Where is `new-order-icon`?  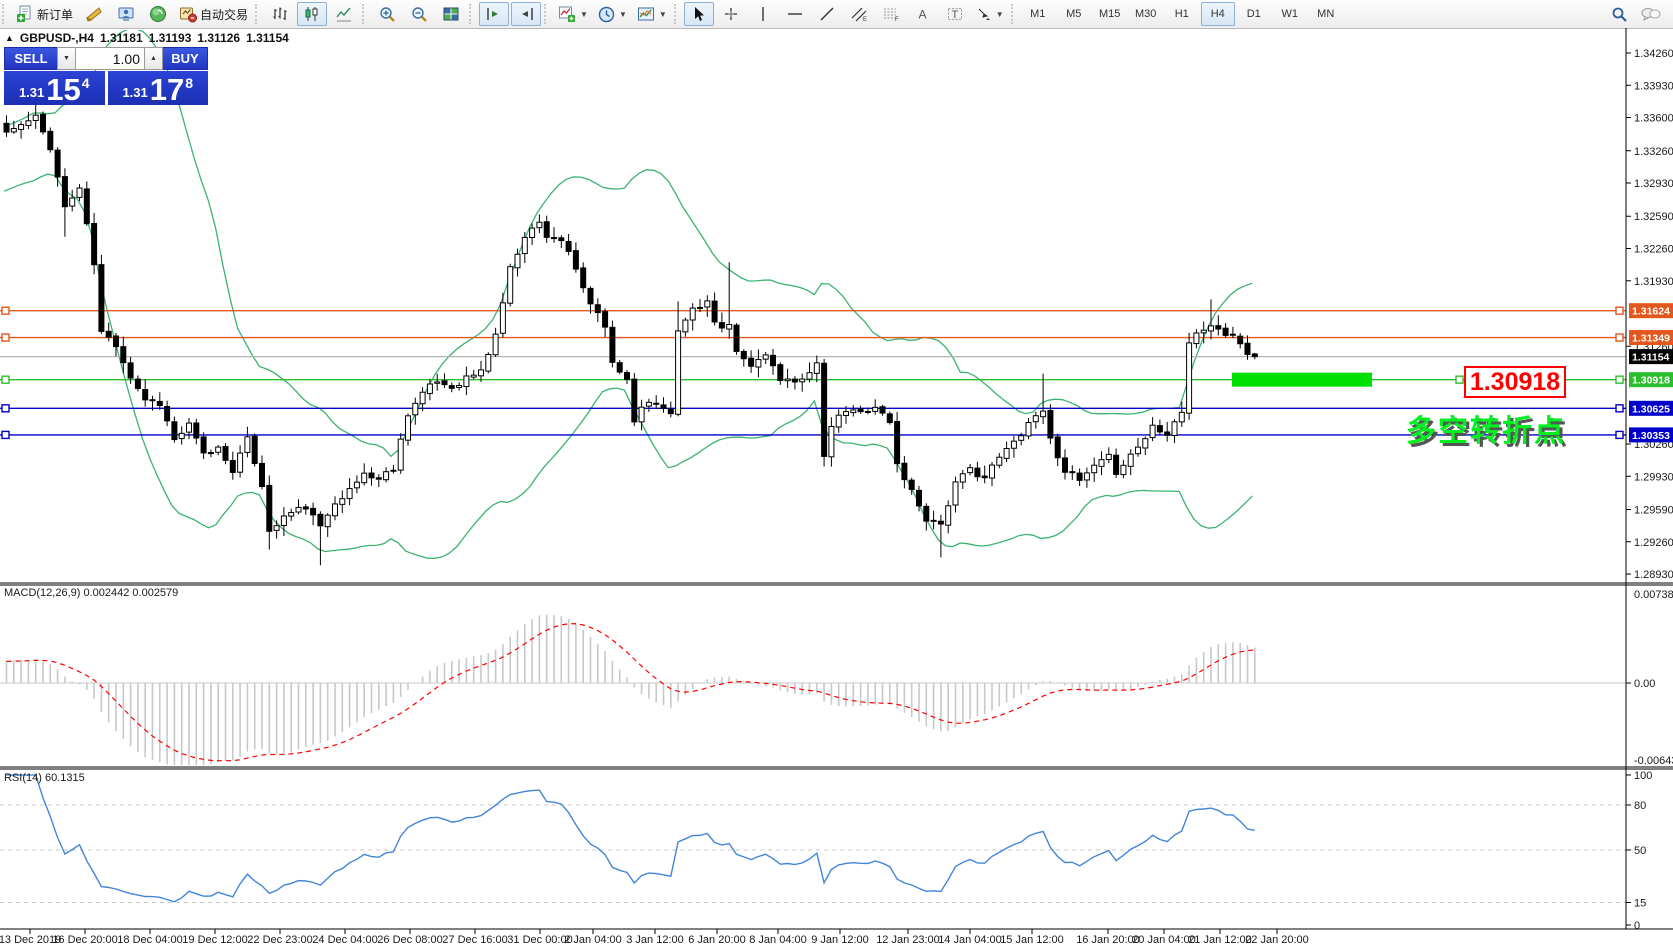
new-order-icon is located at coordinates (24, 13).